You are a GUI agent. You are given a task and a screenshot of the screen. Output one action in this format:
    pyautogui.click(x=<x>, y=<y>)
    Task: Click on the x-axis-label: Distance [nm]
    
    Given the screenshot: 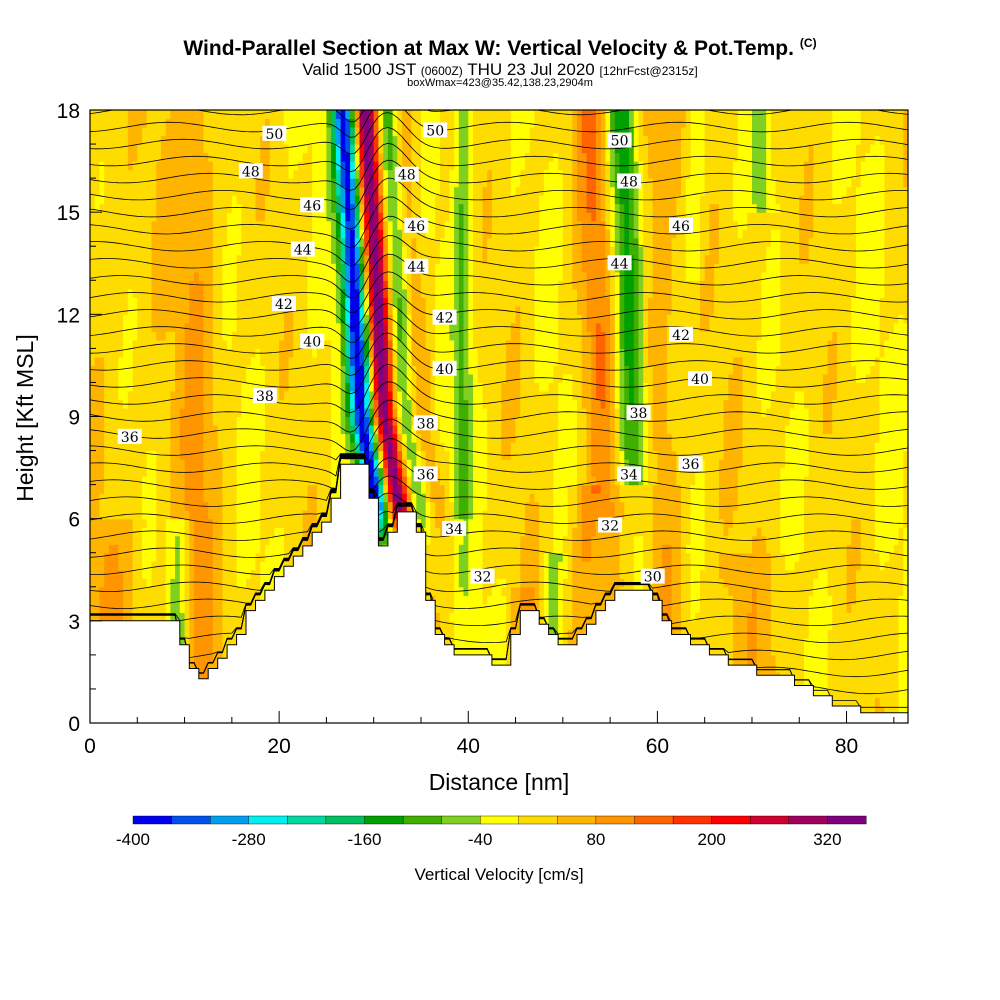 What is the action you would take?
    pyautogui.click(x=499, y=782)
    